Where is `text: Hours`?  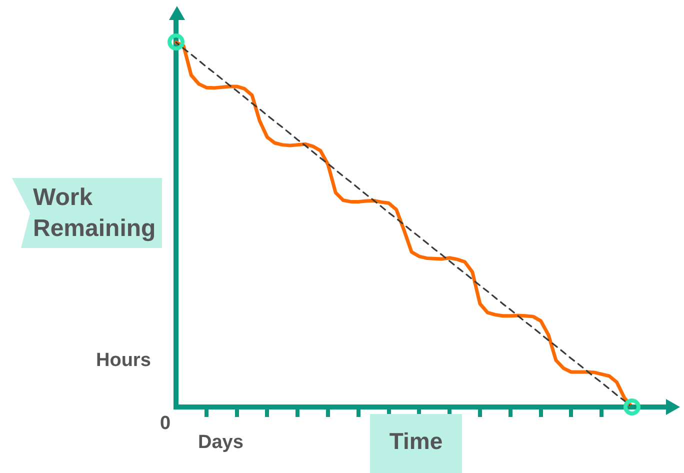
text: Hours is located at coordinates (123, 361).